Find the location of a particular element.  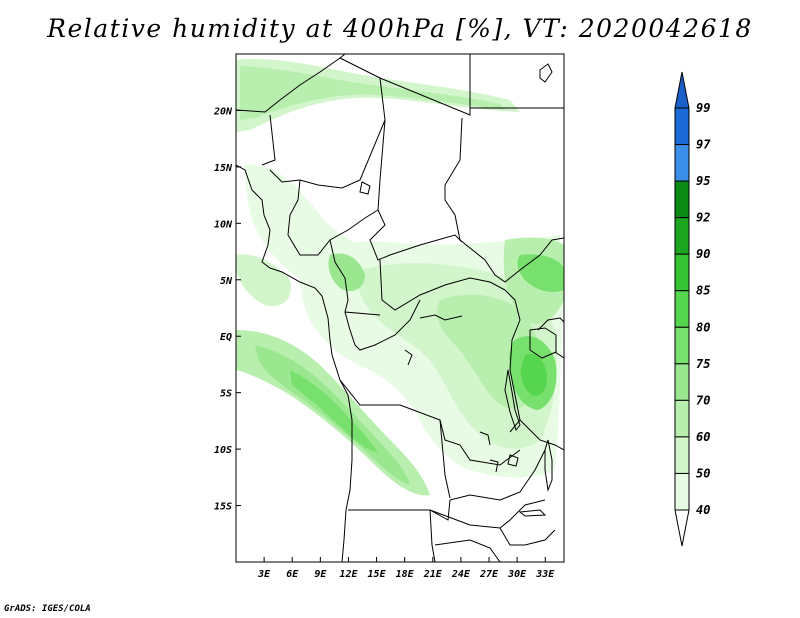

border-zambia-zimbabwe is located at coordinates (487, 514).